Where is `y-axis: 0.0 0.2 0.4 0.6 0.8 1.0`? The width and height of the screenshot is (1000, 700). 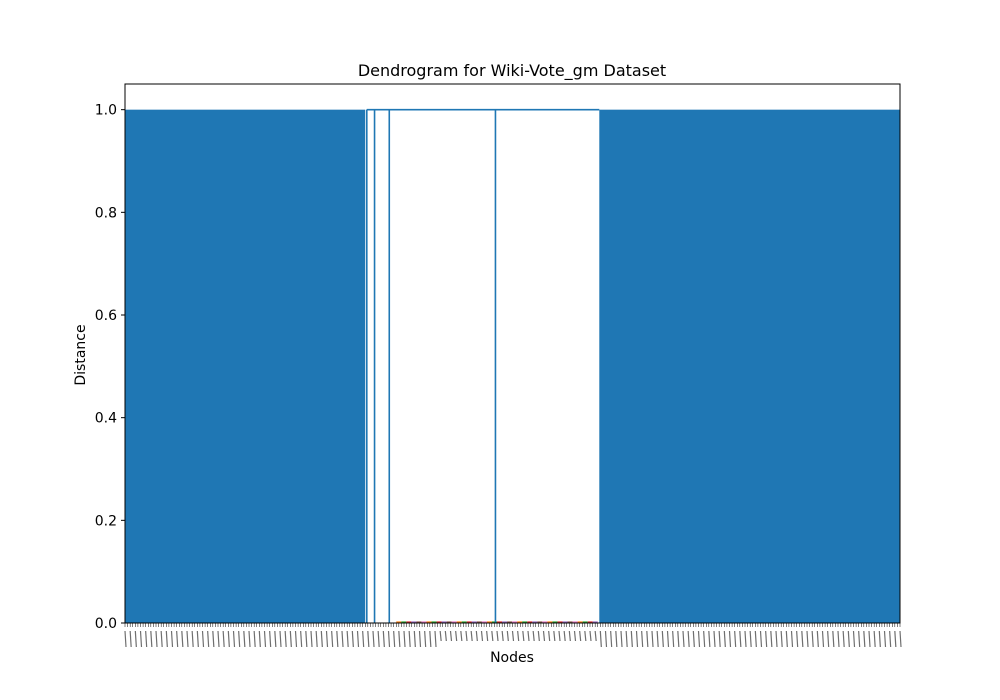
y-axis: 0.0 0.2 0.4 0.6 0.8 1.0 is located at coordinates (110, 367).